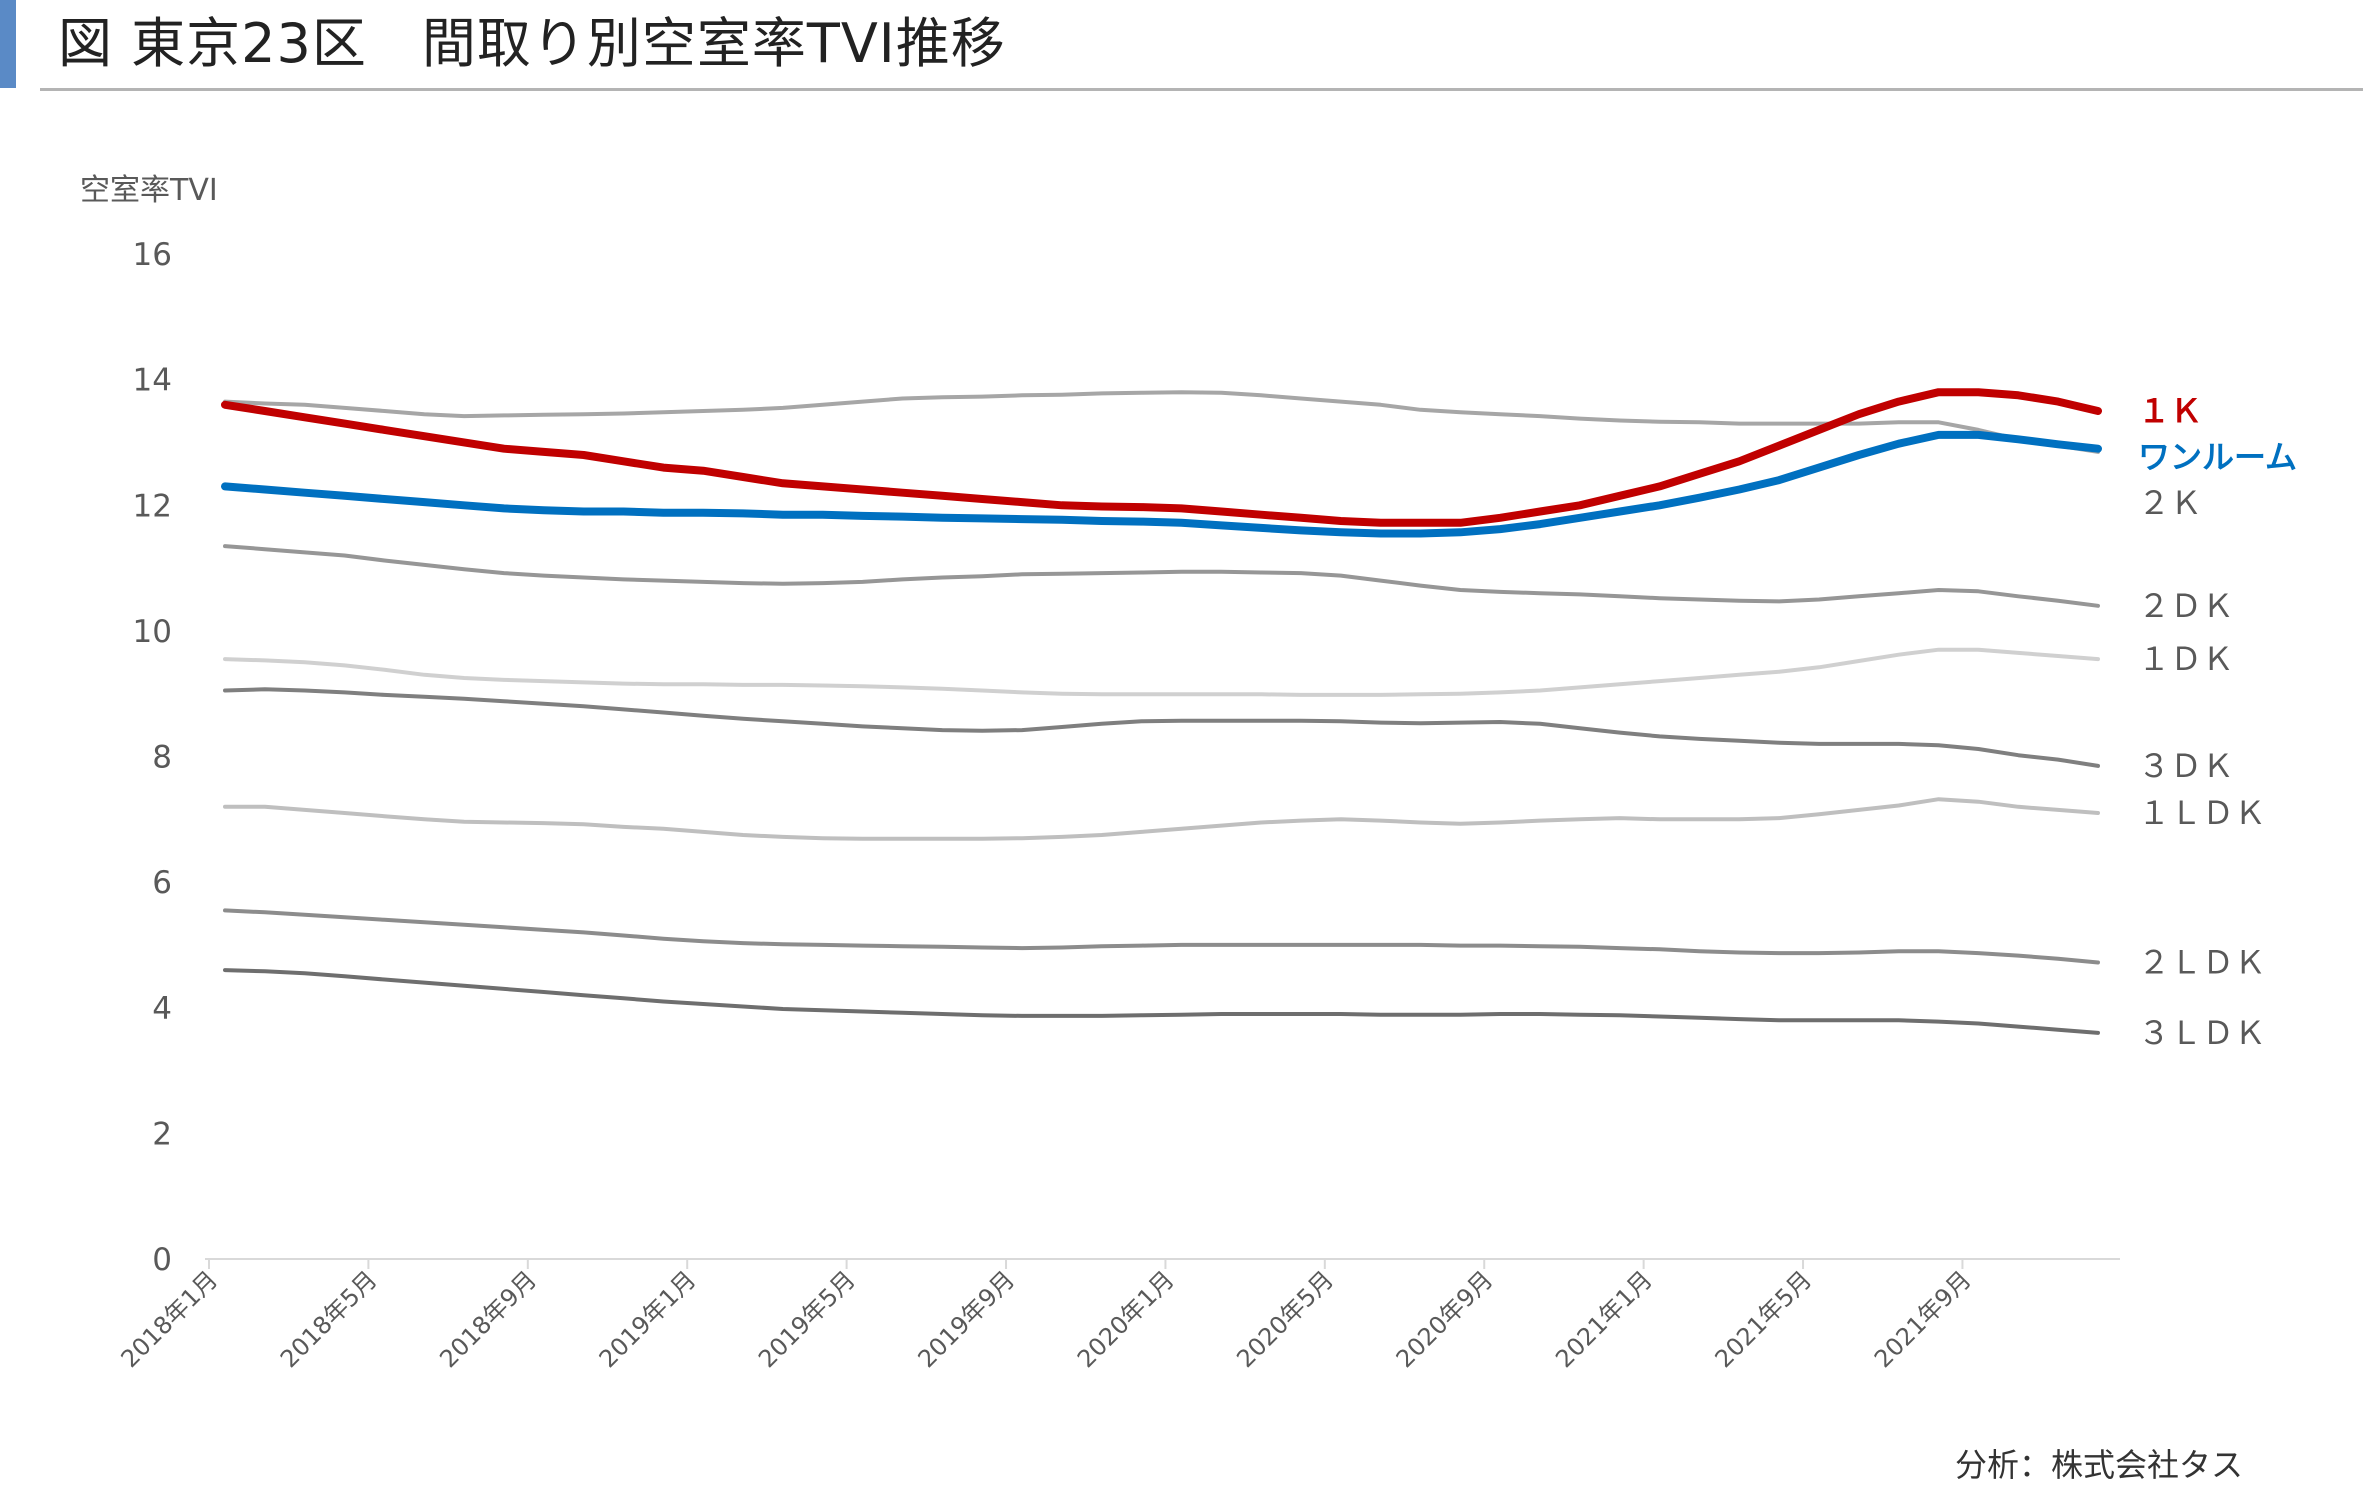  What do you see at coordinates (2186, 659) in the screenshot?
I see `series-end-label: １ＤＫ` at bounding box center [2186, 659].